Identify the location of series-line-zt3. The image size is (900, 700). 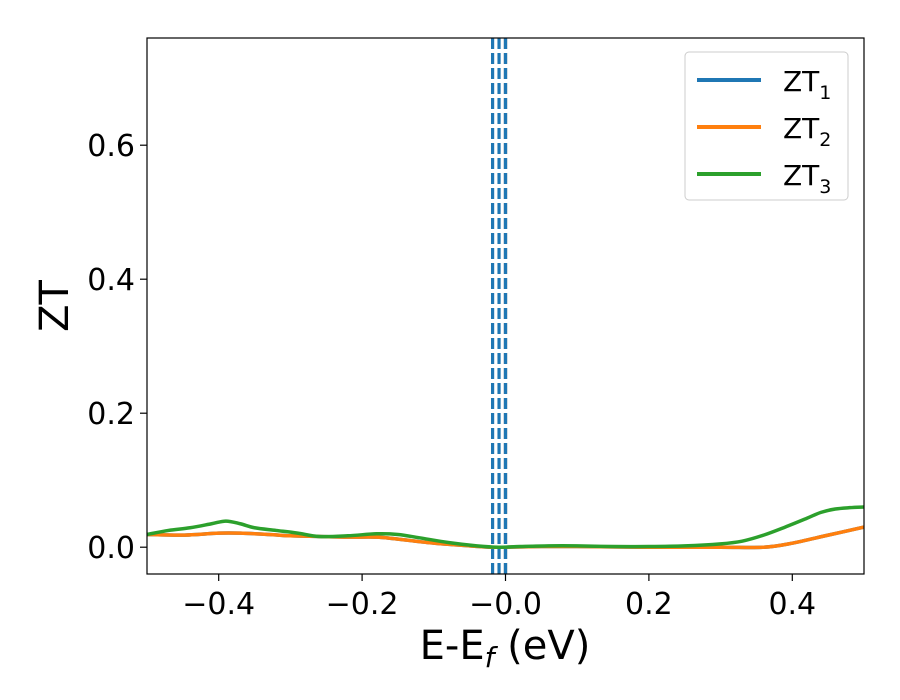
(505, 527).